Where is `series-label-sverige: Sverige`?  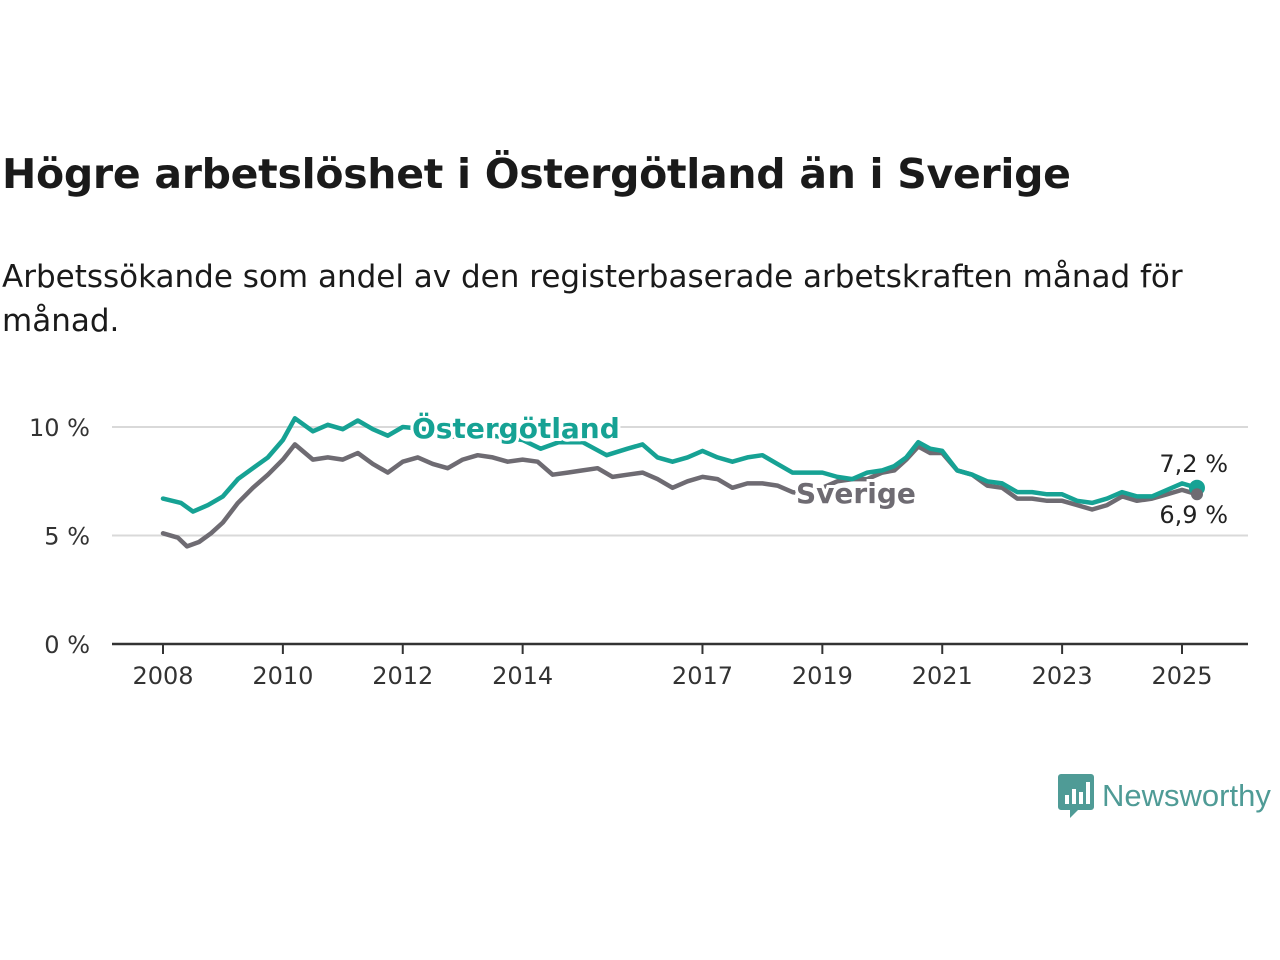 series-label-sverige: Sverige is located at coordinates (856, 493).